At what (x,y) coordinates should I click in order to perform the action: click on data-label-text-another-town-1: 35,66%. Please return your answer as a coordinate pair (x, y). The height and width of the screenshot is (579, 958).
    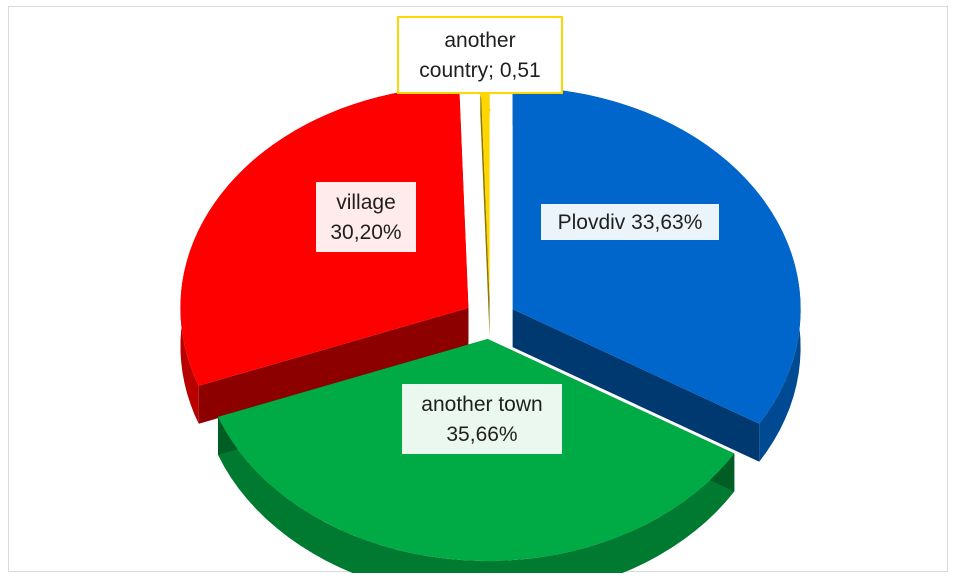
    Looking at the image, I should click on (481, 434).